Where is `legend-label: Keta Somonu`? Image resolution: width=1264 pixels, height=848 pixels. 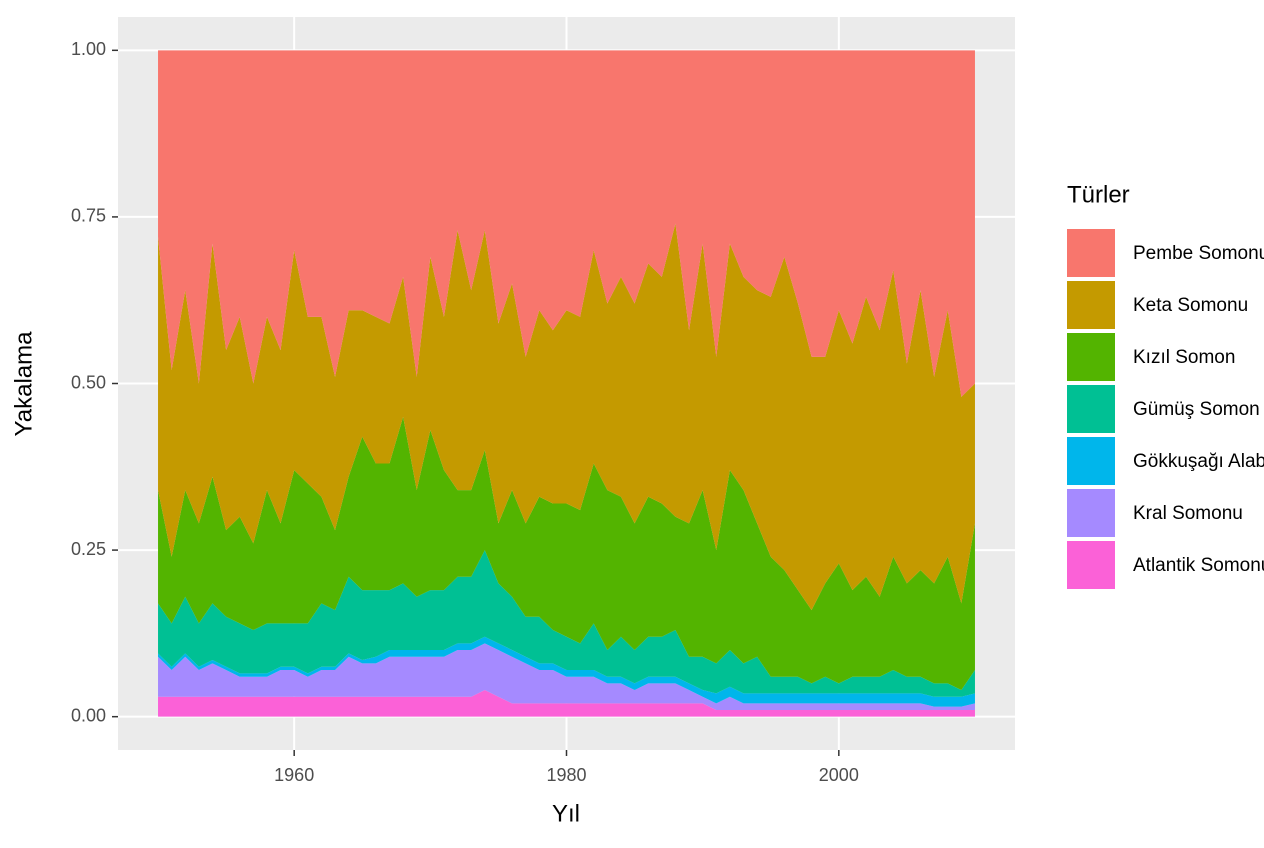
legend-label: Keta Somonu is located at coordinates (1190, 305).